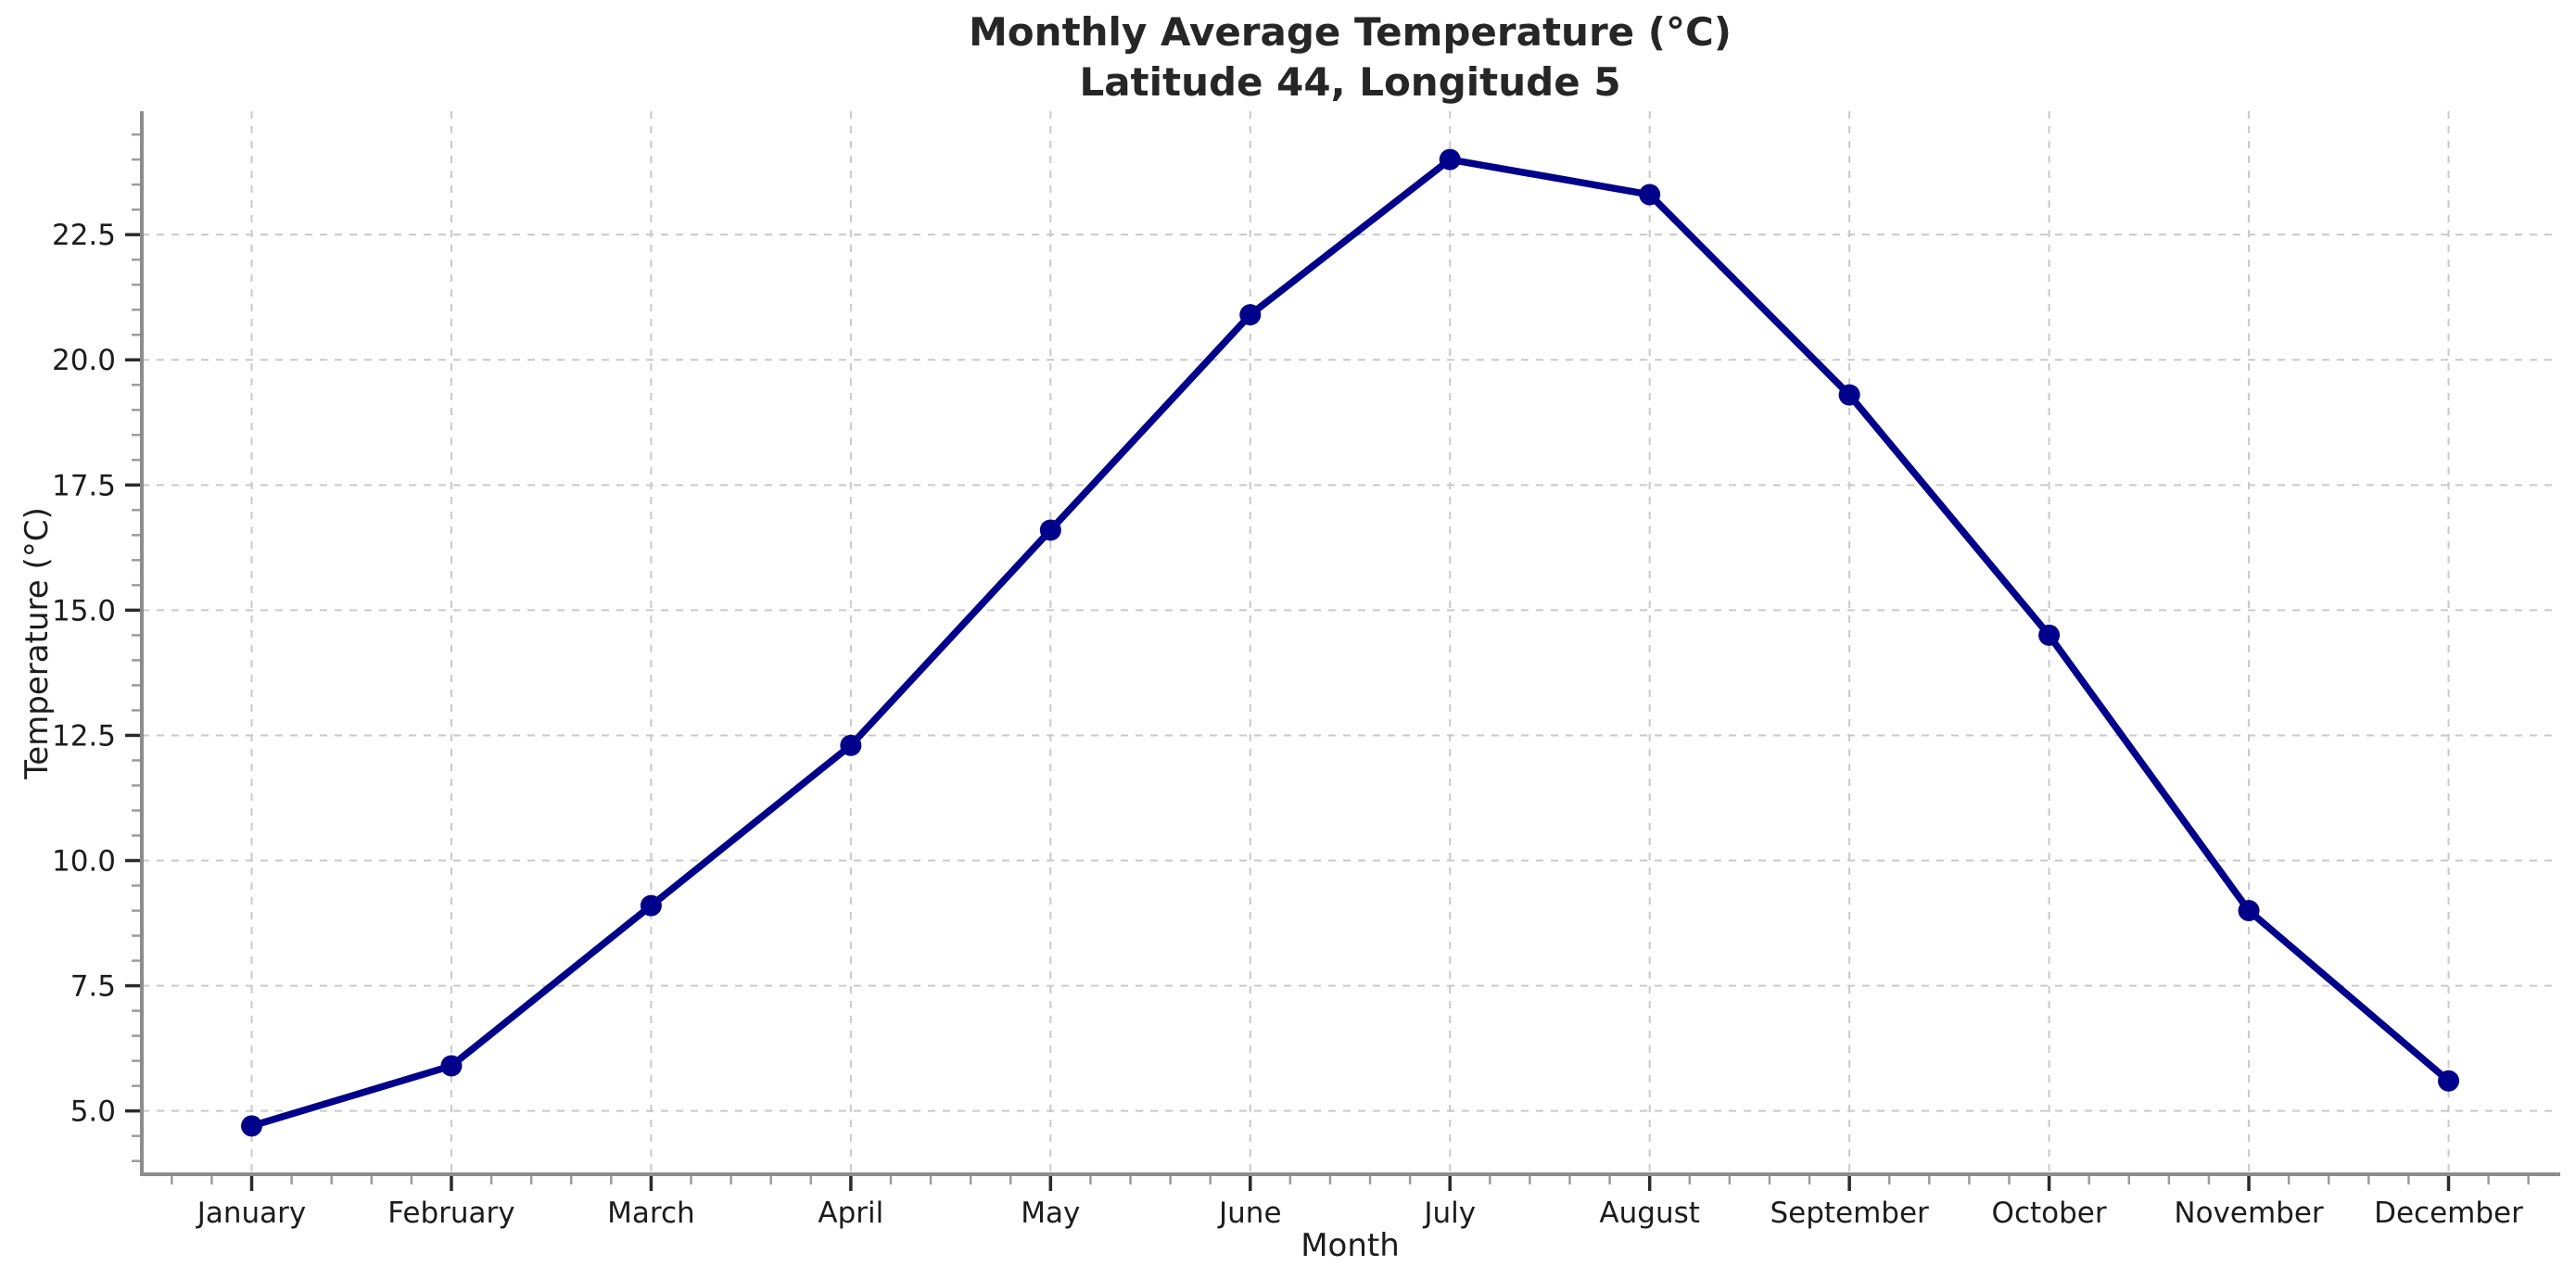  Describe the element at coordinates (1249, 1213) in the screenshot. I see `x-tick-label: June` at that location.